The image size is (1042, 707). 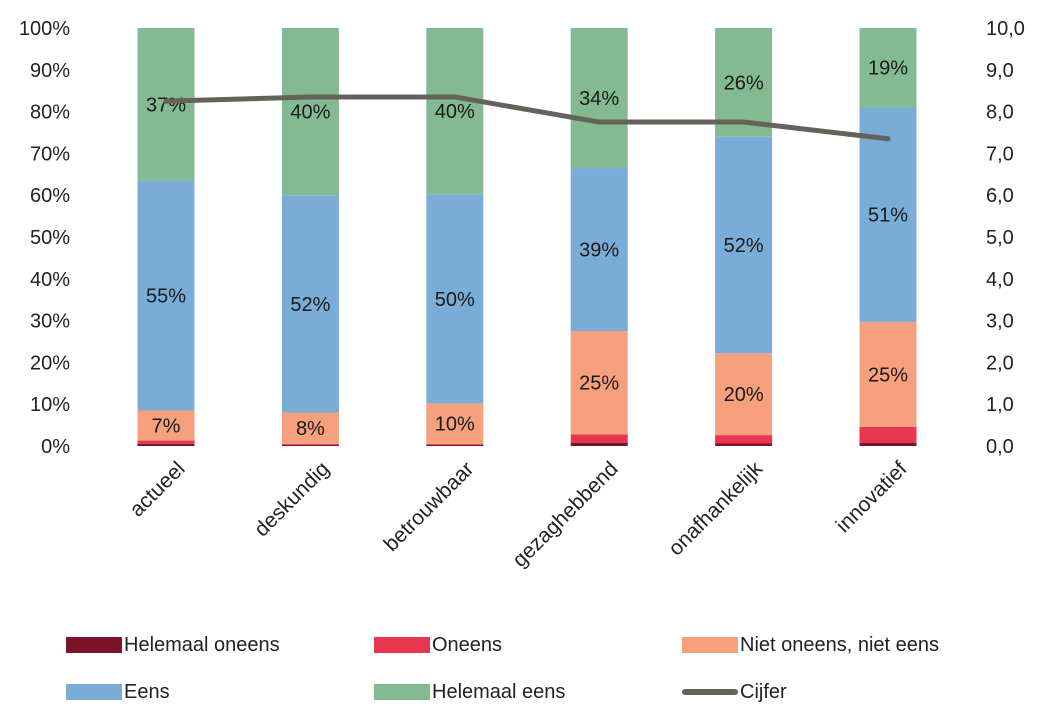 What do you see at coordinates (1000, 238) in the screenshot?
I see `right-tick-label: 5,0` at bounding box center [1000, 238].